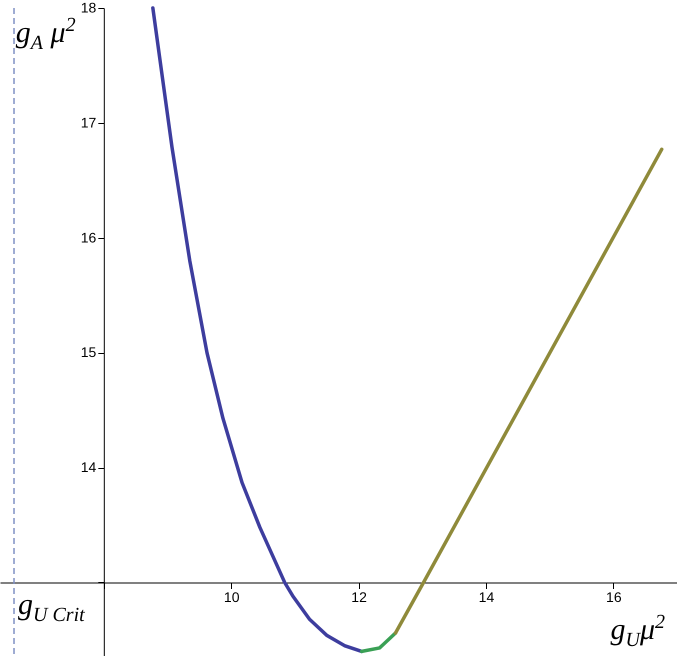 This screenshot has width=677, height=656. What do you see at coordinates (232, 596) in the screenshot?
I see `x-tick-label: 10` at bounding box center [232, 596].